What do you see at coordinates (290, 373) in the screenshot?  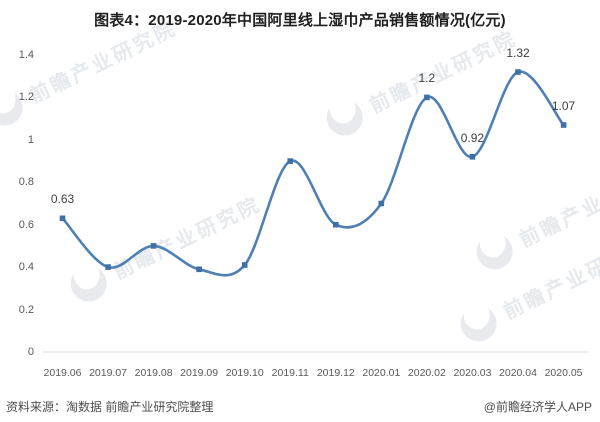 I see `x-tick-2019.11: 2019.11` at bounding box center [290, 373].